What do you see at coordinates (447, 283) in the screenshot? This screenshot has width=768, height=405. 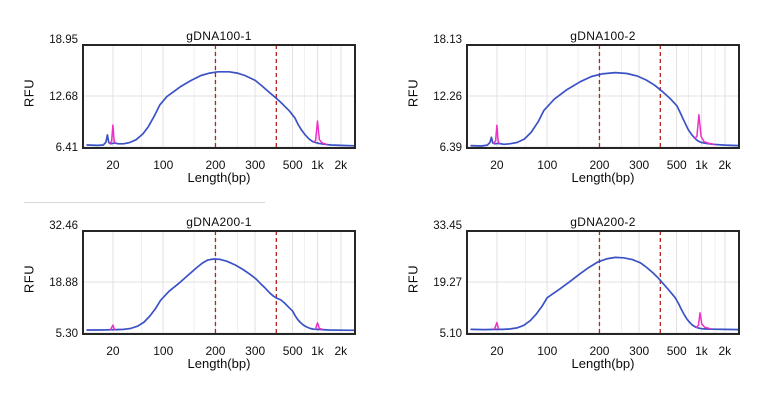 I see `y-tick-label: 19.27` at bounding box center [447, 283].